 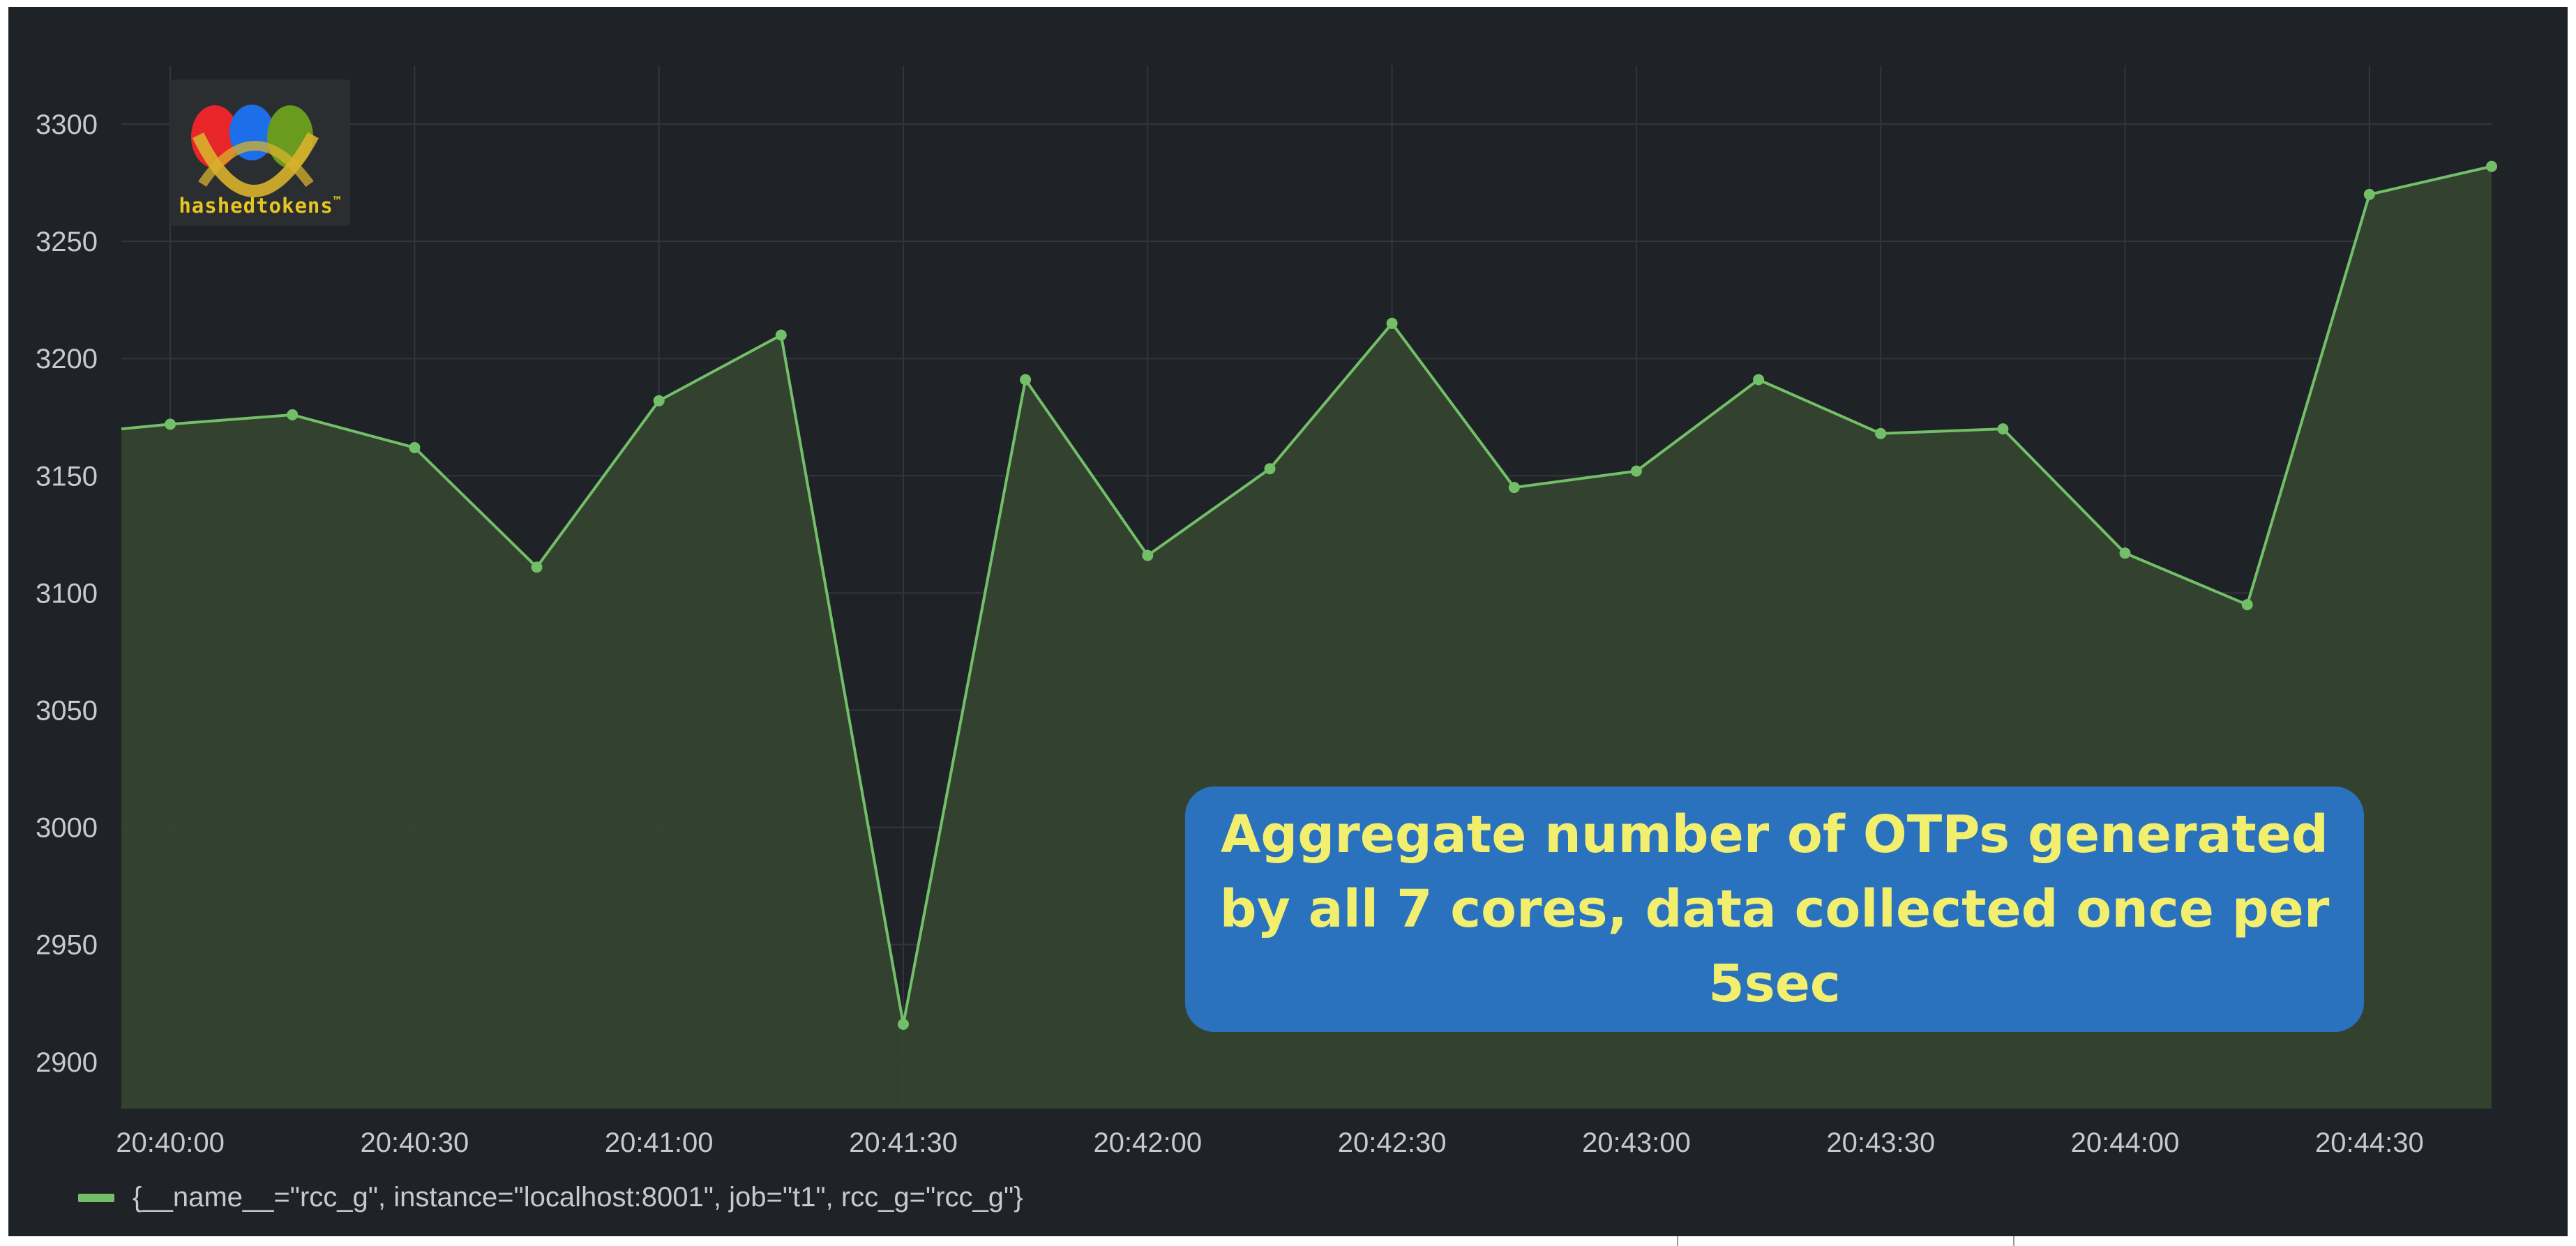 I want to click on legend-swatch, so click(x=96, y=1197).